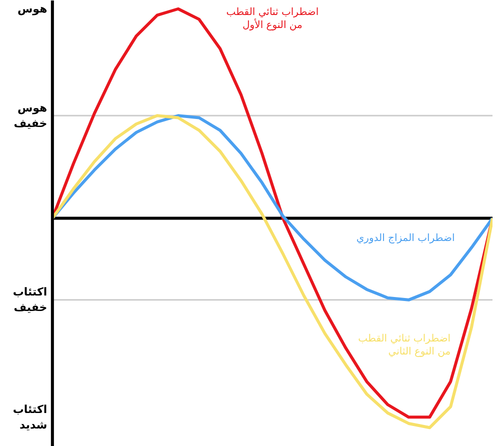  I want to click on text: اكتئاب شديد, so click(30, 417).